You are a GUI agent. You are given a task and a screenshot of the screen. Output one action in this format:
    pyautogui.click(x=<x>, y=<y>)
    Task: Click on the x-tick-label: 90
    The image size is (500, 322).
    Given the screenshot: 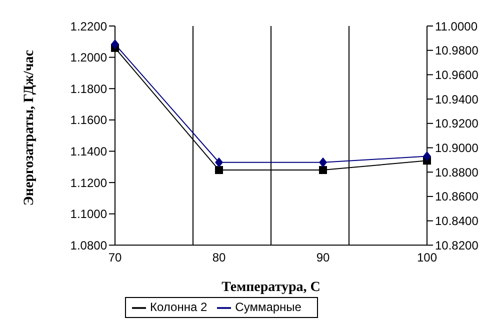 What is the action you would take?
    pyautogui.click(x=323, y=257)
    